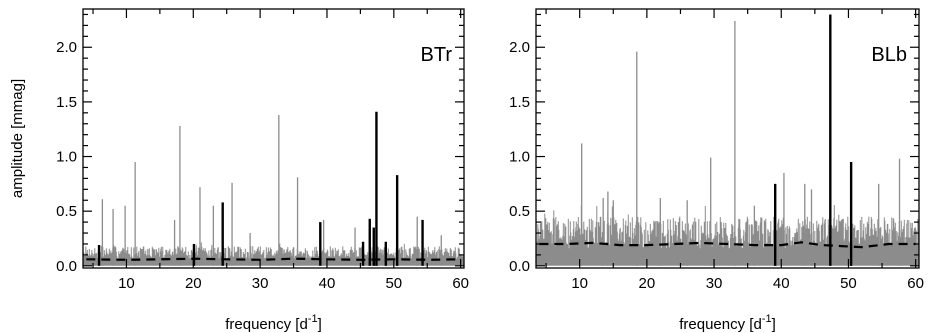 Image resolution: width=932 pixels, height=333 pixels. Describe the element at coordinates (17, 138) in the screenshot. I see `y-axis-label: amplitude [mmag]` at that location.